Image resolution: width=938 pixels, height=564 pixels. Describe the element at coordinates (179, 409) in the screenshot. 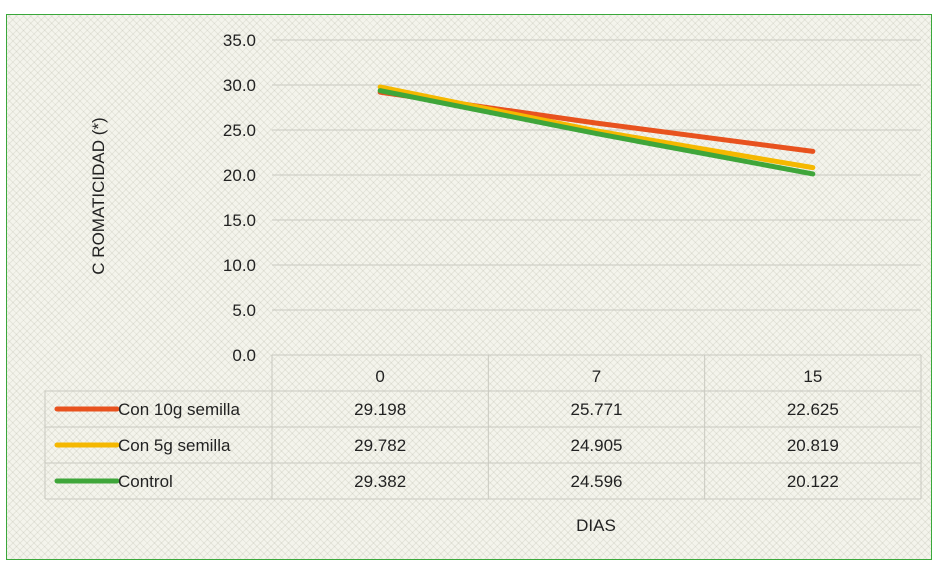

I see `legend-label: Con 10g semilla` at that location.